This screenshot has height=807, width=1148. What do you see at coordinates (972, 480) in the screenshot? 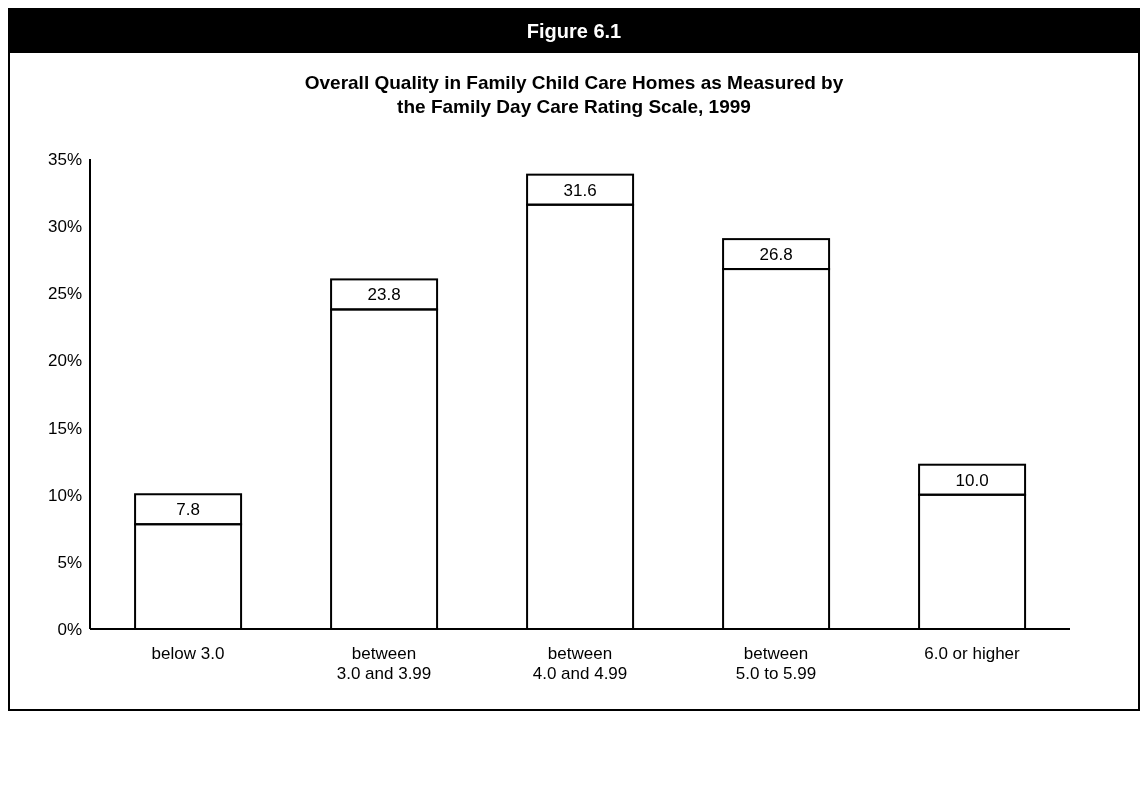
I see `data-label: 10.0` at bounding box center [972, 480].